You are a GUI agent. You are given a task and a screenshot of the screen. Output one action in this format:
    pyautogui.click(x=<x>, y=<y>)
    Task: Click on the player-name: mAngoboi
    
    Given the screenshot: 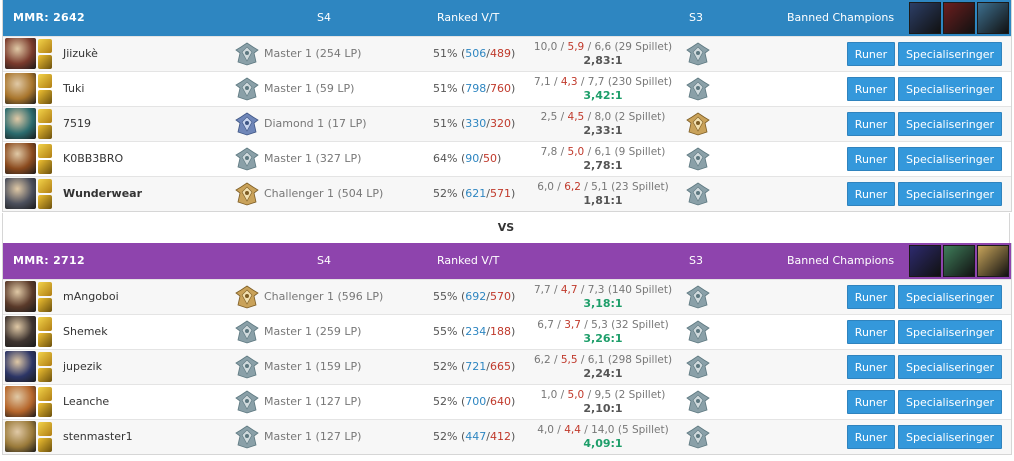 What is the action you would take?
    pyautogui.click(x=91, y=296)
    